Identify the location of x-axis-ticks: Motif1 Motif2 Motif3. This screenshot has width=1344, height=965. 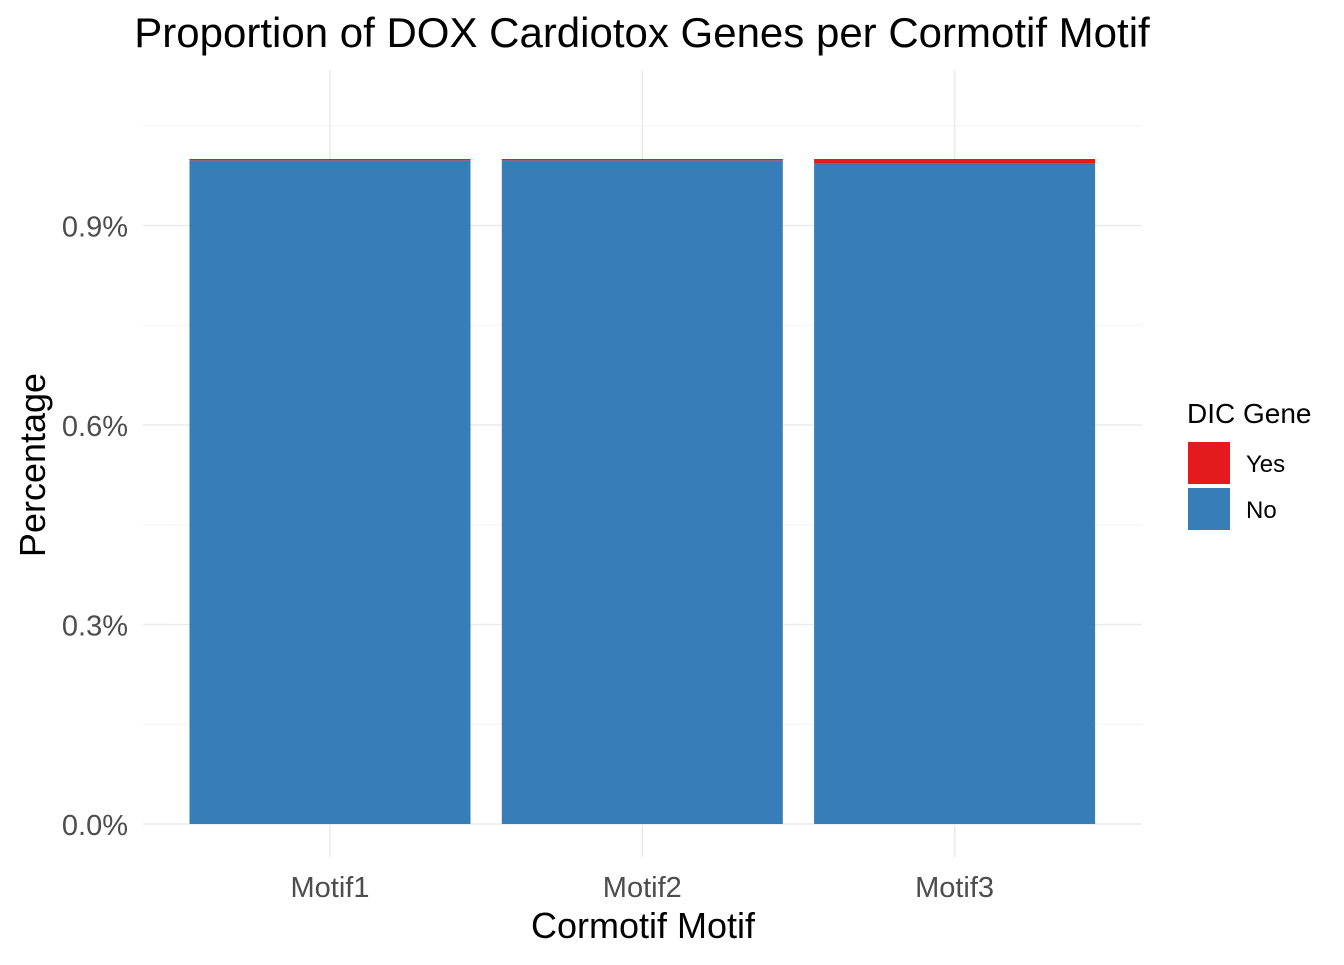
(643, 888).